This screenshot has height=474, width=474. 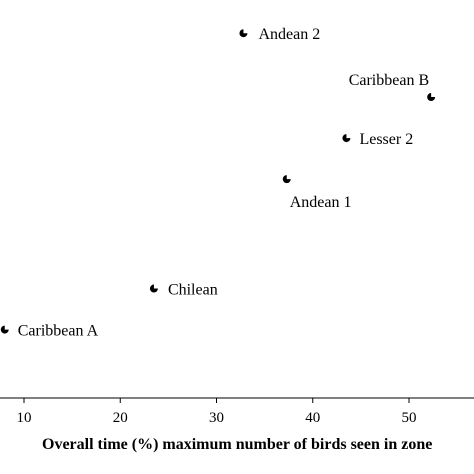 What do you see at coordinates (312, 418) in the screenshot?
I see `x-tick-label: 40` at bounding box center [312, 418].